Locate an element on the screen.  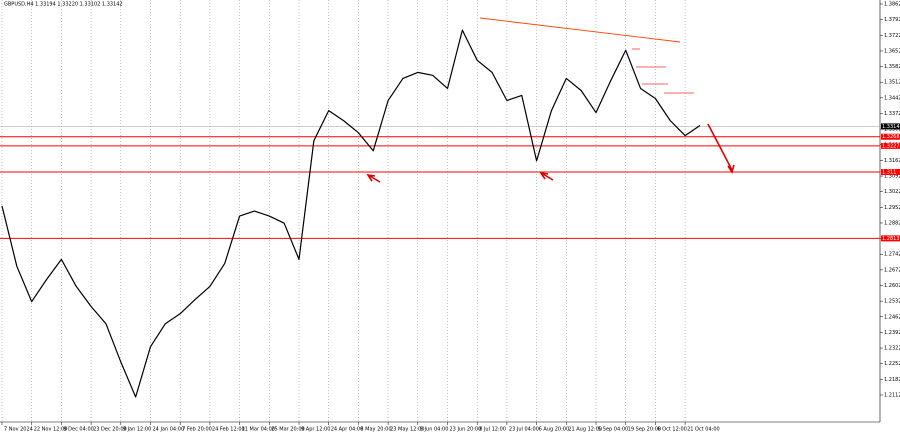
y-tick-label: 1.2602 is located at coordinates (892, 286).